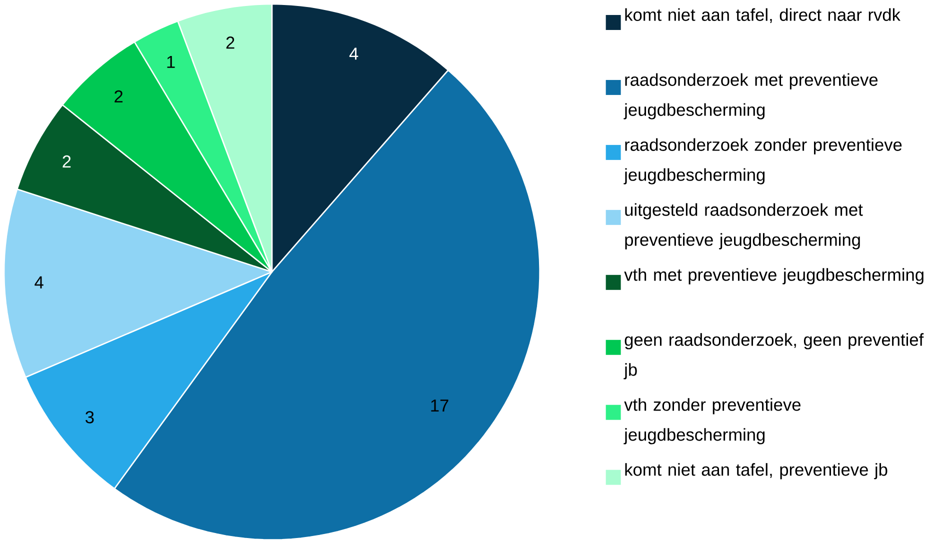 The height and width of the screenshot is (545, 936). Describe the element at coordinates (171, 62) in the screenshot. I see `data-label: 1` at that location.